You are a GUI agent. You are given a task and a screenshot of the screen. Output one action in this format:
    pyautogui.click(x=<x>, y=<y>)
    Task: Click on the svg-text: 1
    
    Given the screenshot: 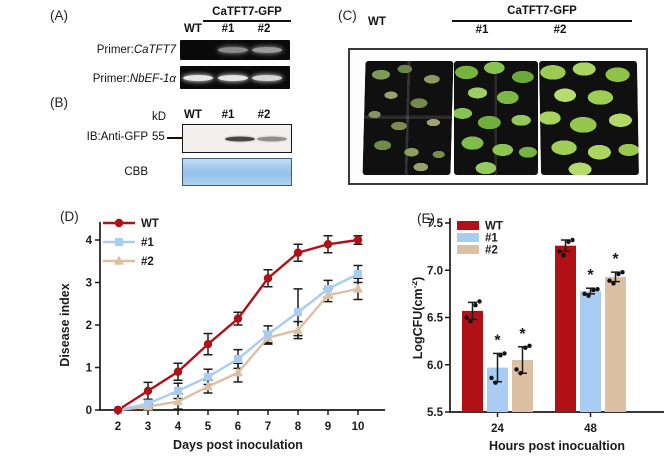 What is the action you would take?
    pyautogui.click(x=89, y=369)
    